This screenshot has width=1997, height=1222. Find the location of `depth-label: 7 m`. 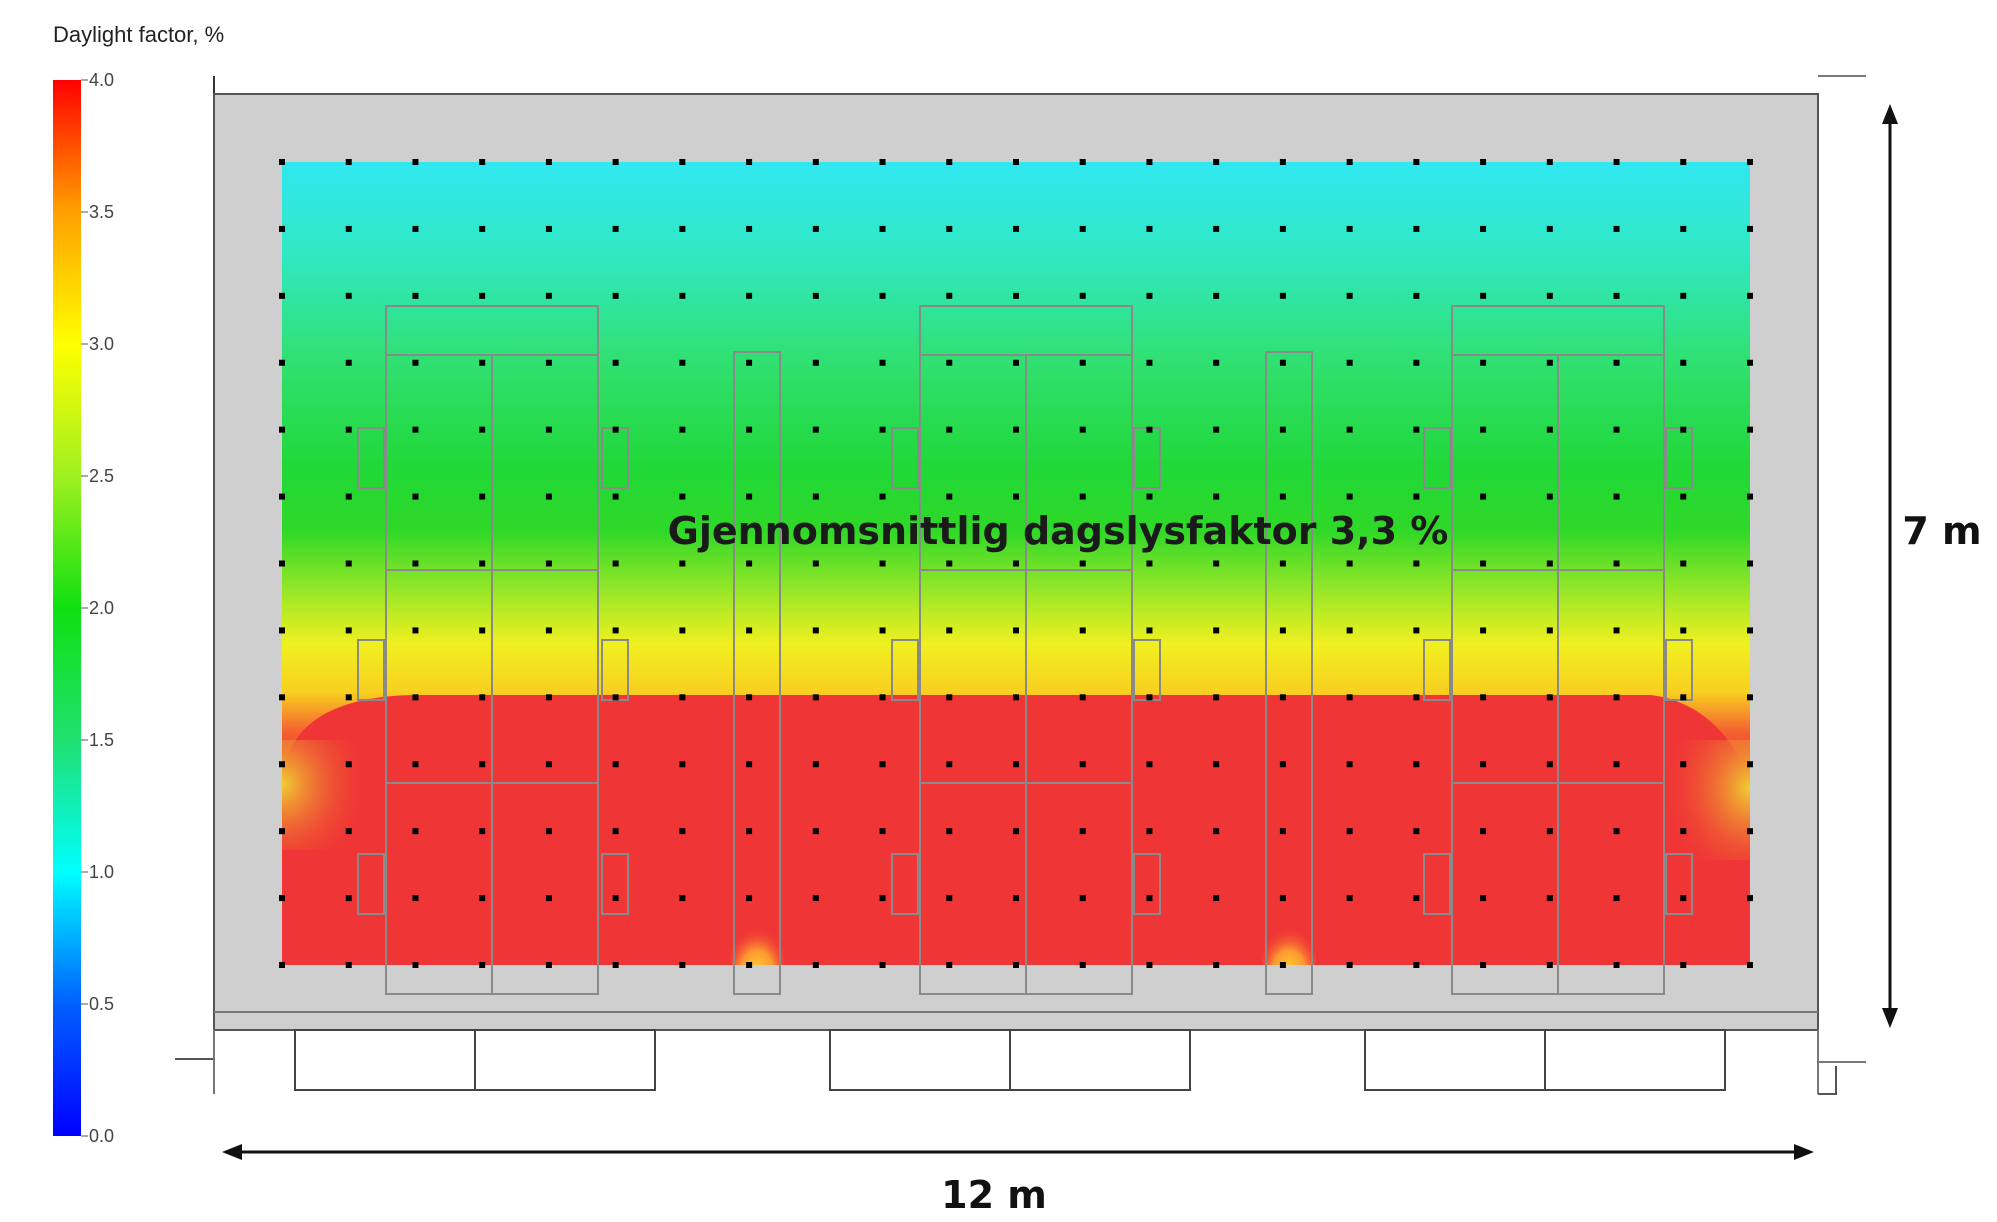

depth-label: 7 m is located at coordinates (1941, 531).